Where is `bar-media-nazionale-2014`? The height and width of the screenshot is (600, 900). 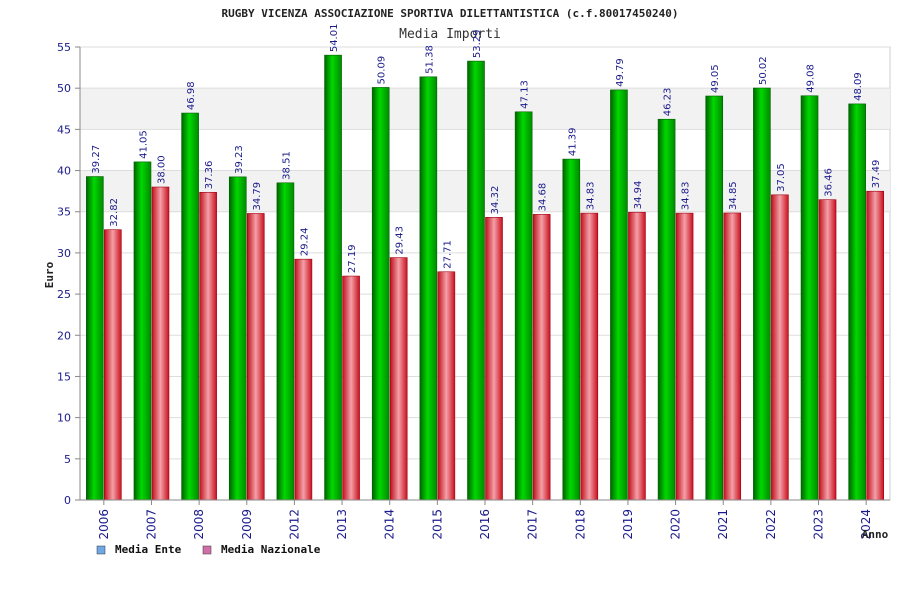
bar-media-nazionale-2014 is located at coordinates (398, 379).